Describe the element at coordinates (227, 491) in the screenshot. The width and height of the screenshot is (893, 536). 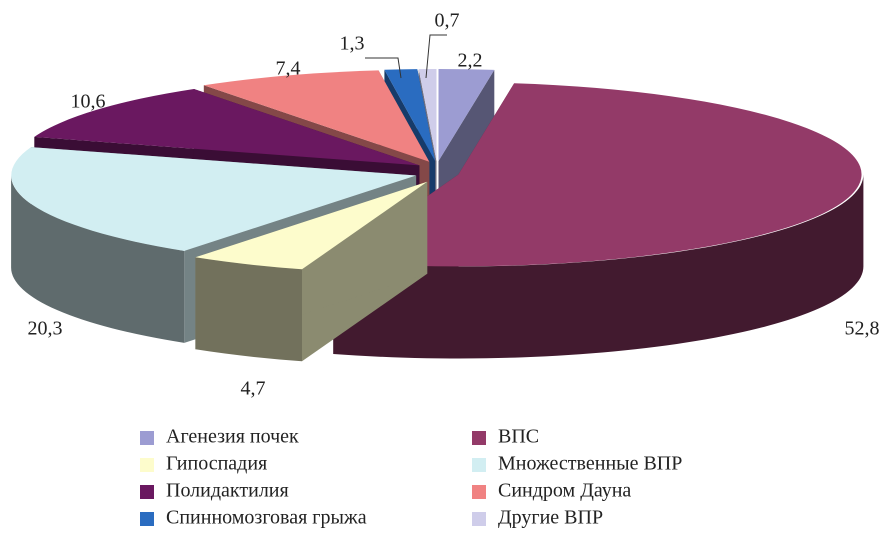
I see `legend-label: Полидактилия` at that location.